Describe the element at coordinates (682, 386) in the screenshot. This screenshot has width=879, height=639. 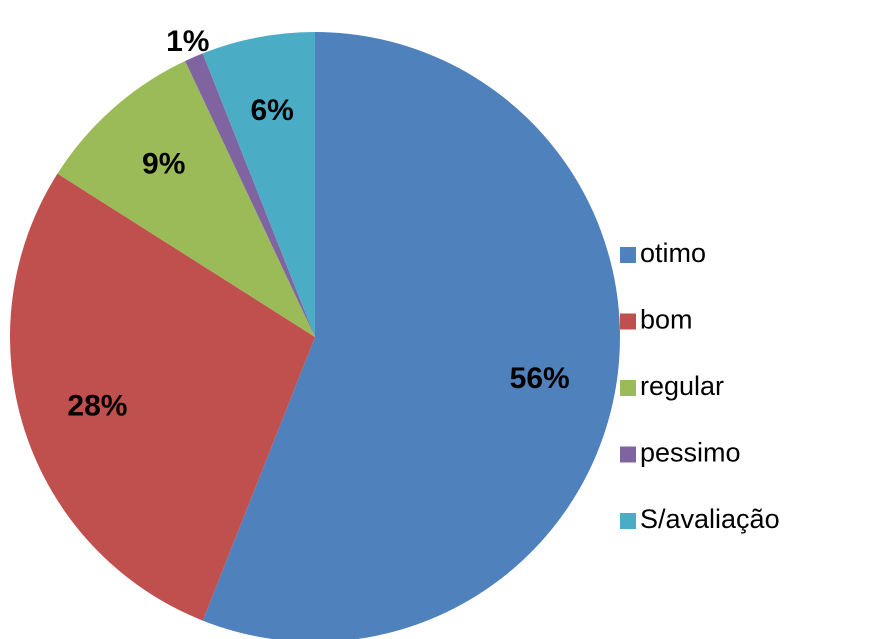
I see `legend-label: regular` at that location.